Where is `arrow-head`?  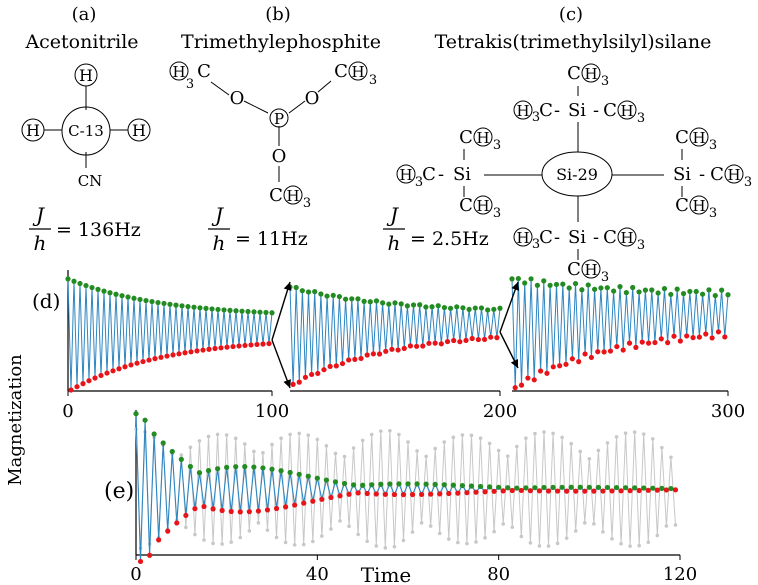 arrow-head is located at coordinates (287, 383).